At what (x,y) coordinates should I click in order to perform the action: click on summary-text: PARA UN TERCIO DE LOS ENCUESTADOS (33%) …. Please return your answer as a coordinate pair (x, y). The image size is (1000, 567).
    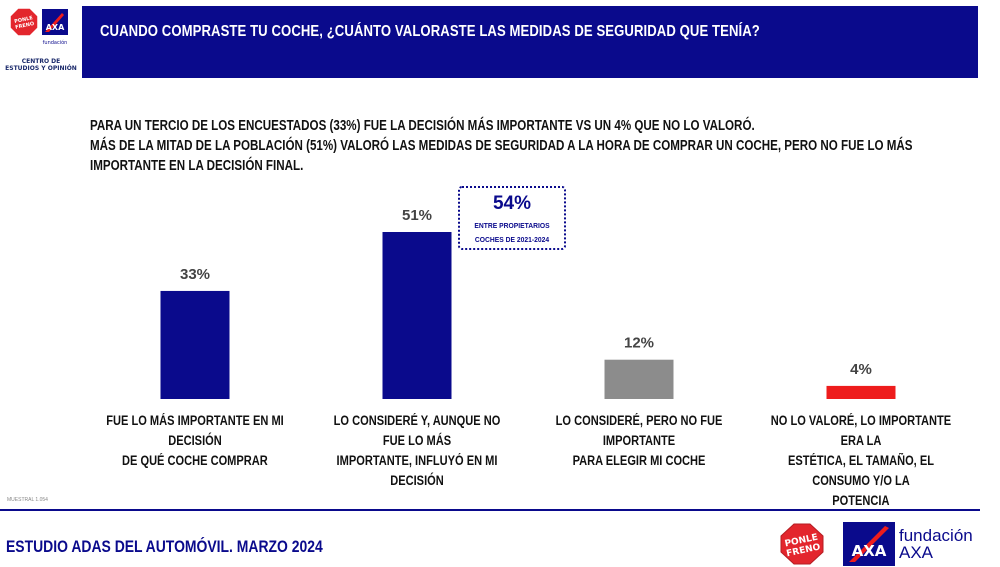
    Looking at the image, I should click on (522, 146).